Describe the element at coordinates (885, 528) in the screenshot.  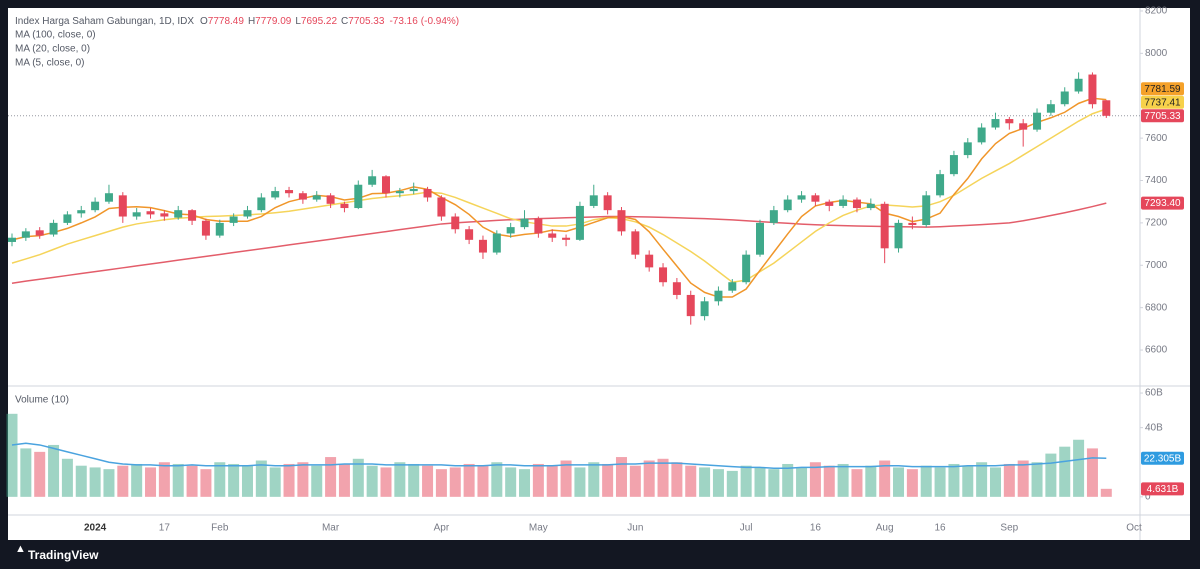
I see `x-tick-label: Aug` at that location.